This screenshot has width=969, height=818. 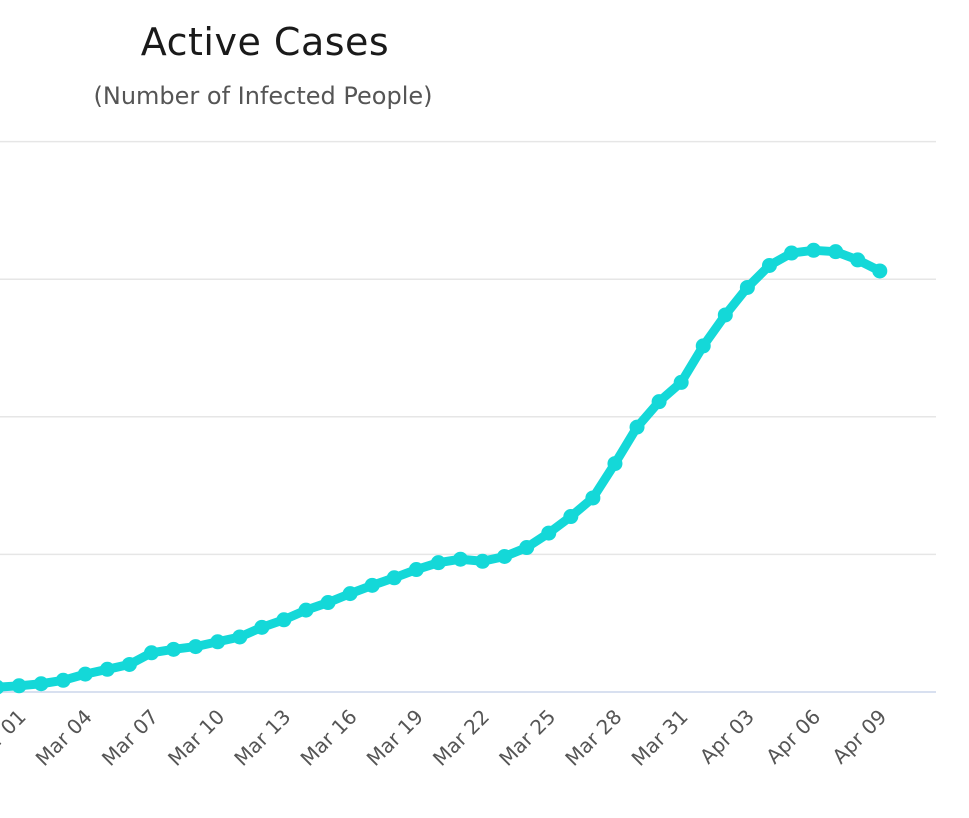 What do you see at coordinates (329, 738) in the screenshot?
I see `x-tick-label: Mar 16` at bounding box center [329, 738].